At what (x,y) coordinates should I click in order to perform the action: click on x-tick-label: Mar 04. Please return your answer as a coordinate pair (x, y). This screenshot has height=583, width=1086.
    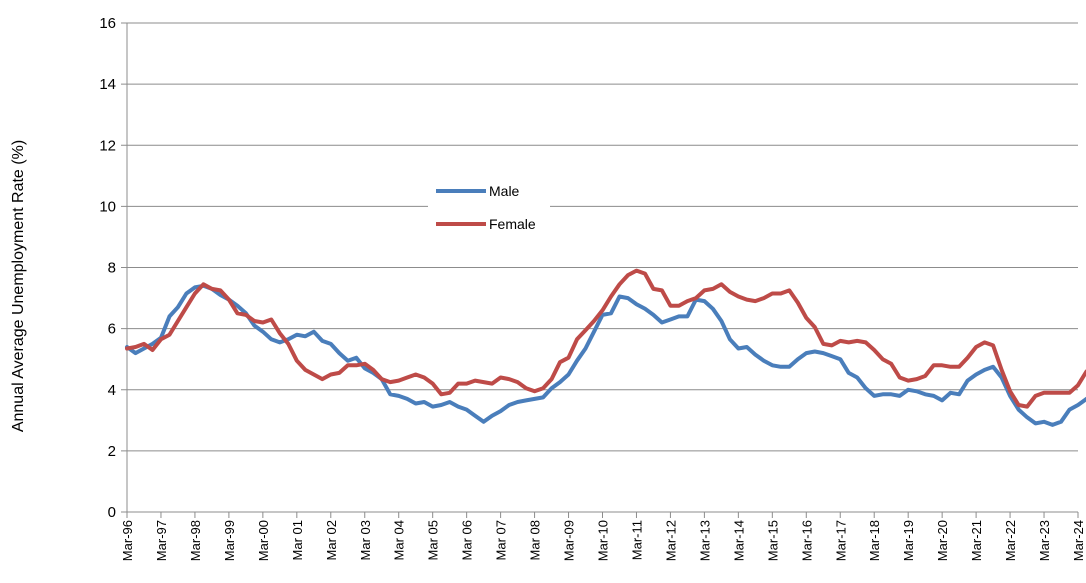
    Looking at the image, I should click on (399, 540).